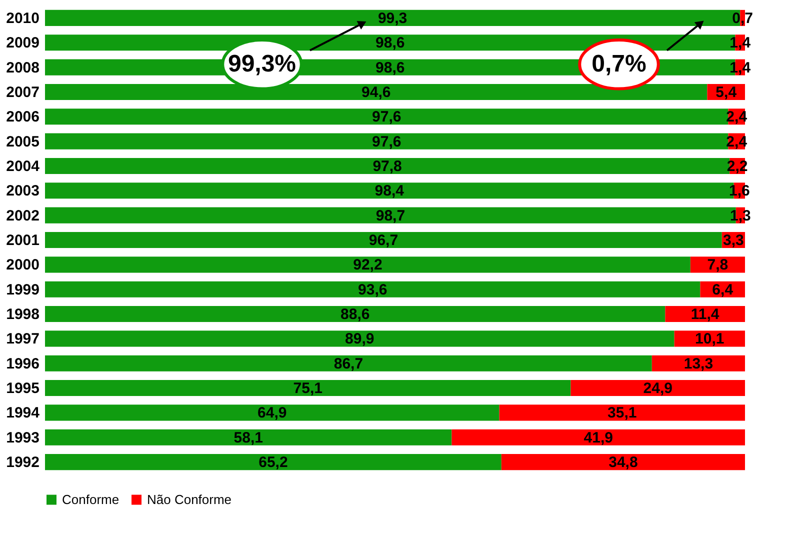 The image size is (798, 547). Describe the element at coordinates (23, 289) in the screenshot. I see `y-tick-label: 1999` at that location.